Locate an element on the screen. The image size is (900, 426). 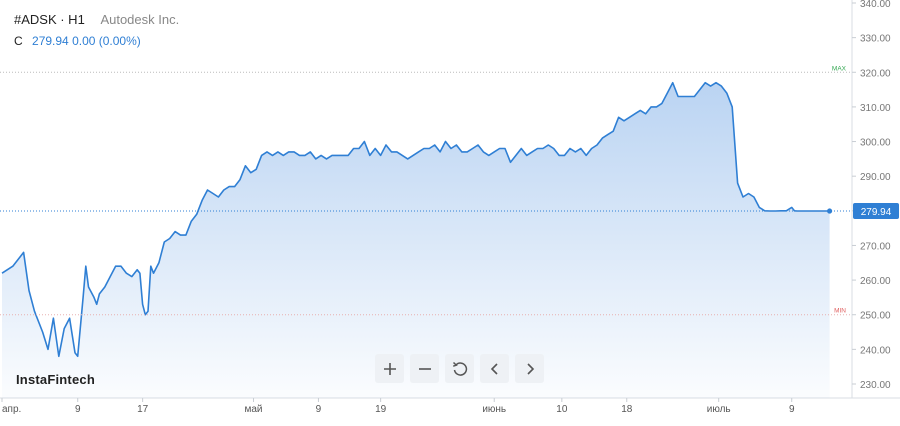
y-tick-label: 340.00 is located at coordinates (875, 5).